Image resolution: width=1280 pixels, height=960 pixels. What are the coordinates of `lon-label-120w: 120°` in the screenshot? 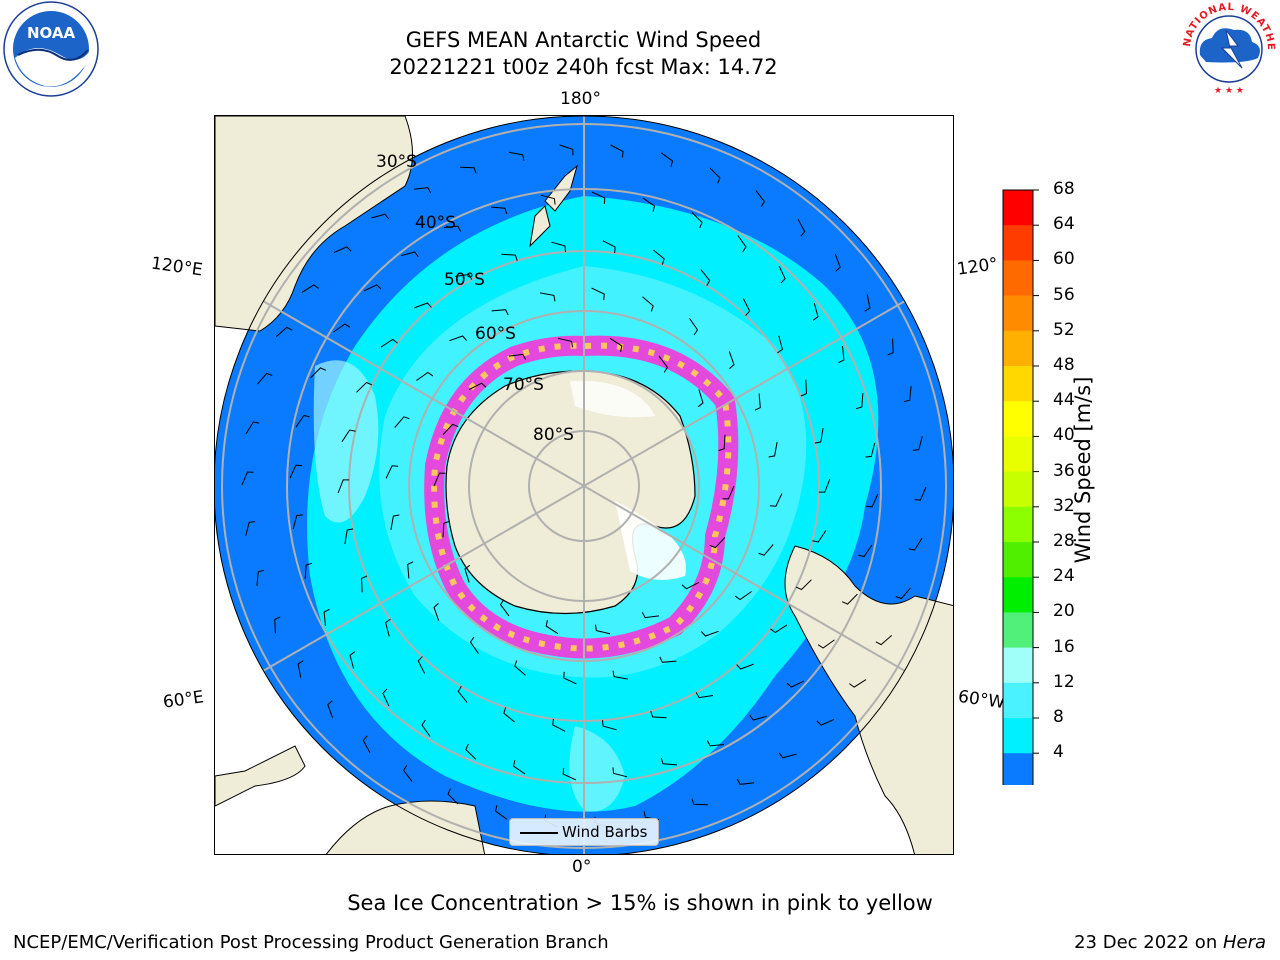 It's located at (977, 267).